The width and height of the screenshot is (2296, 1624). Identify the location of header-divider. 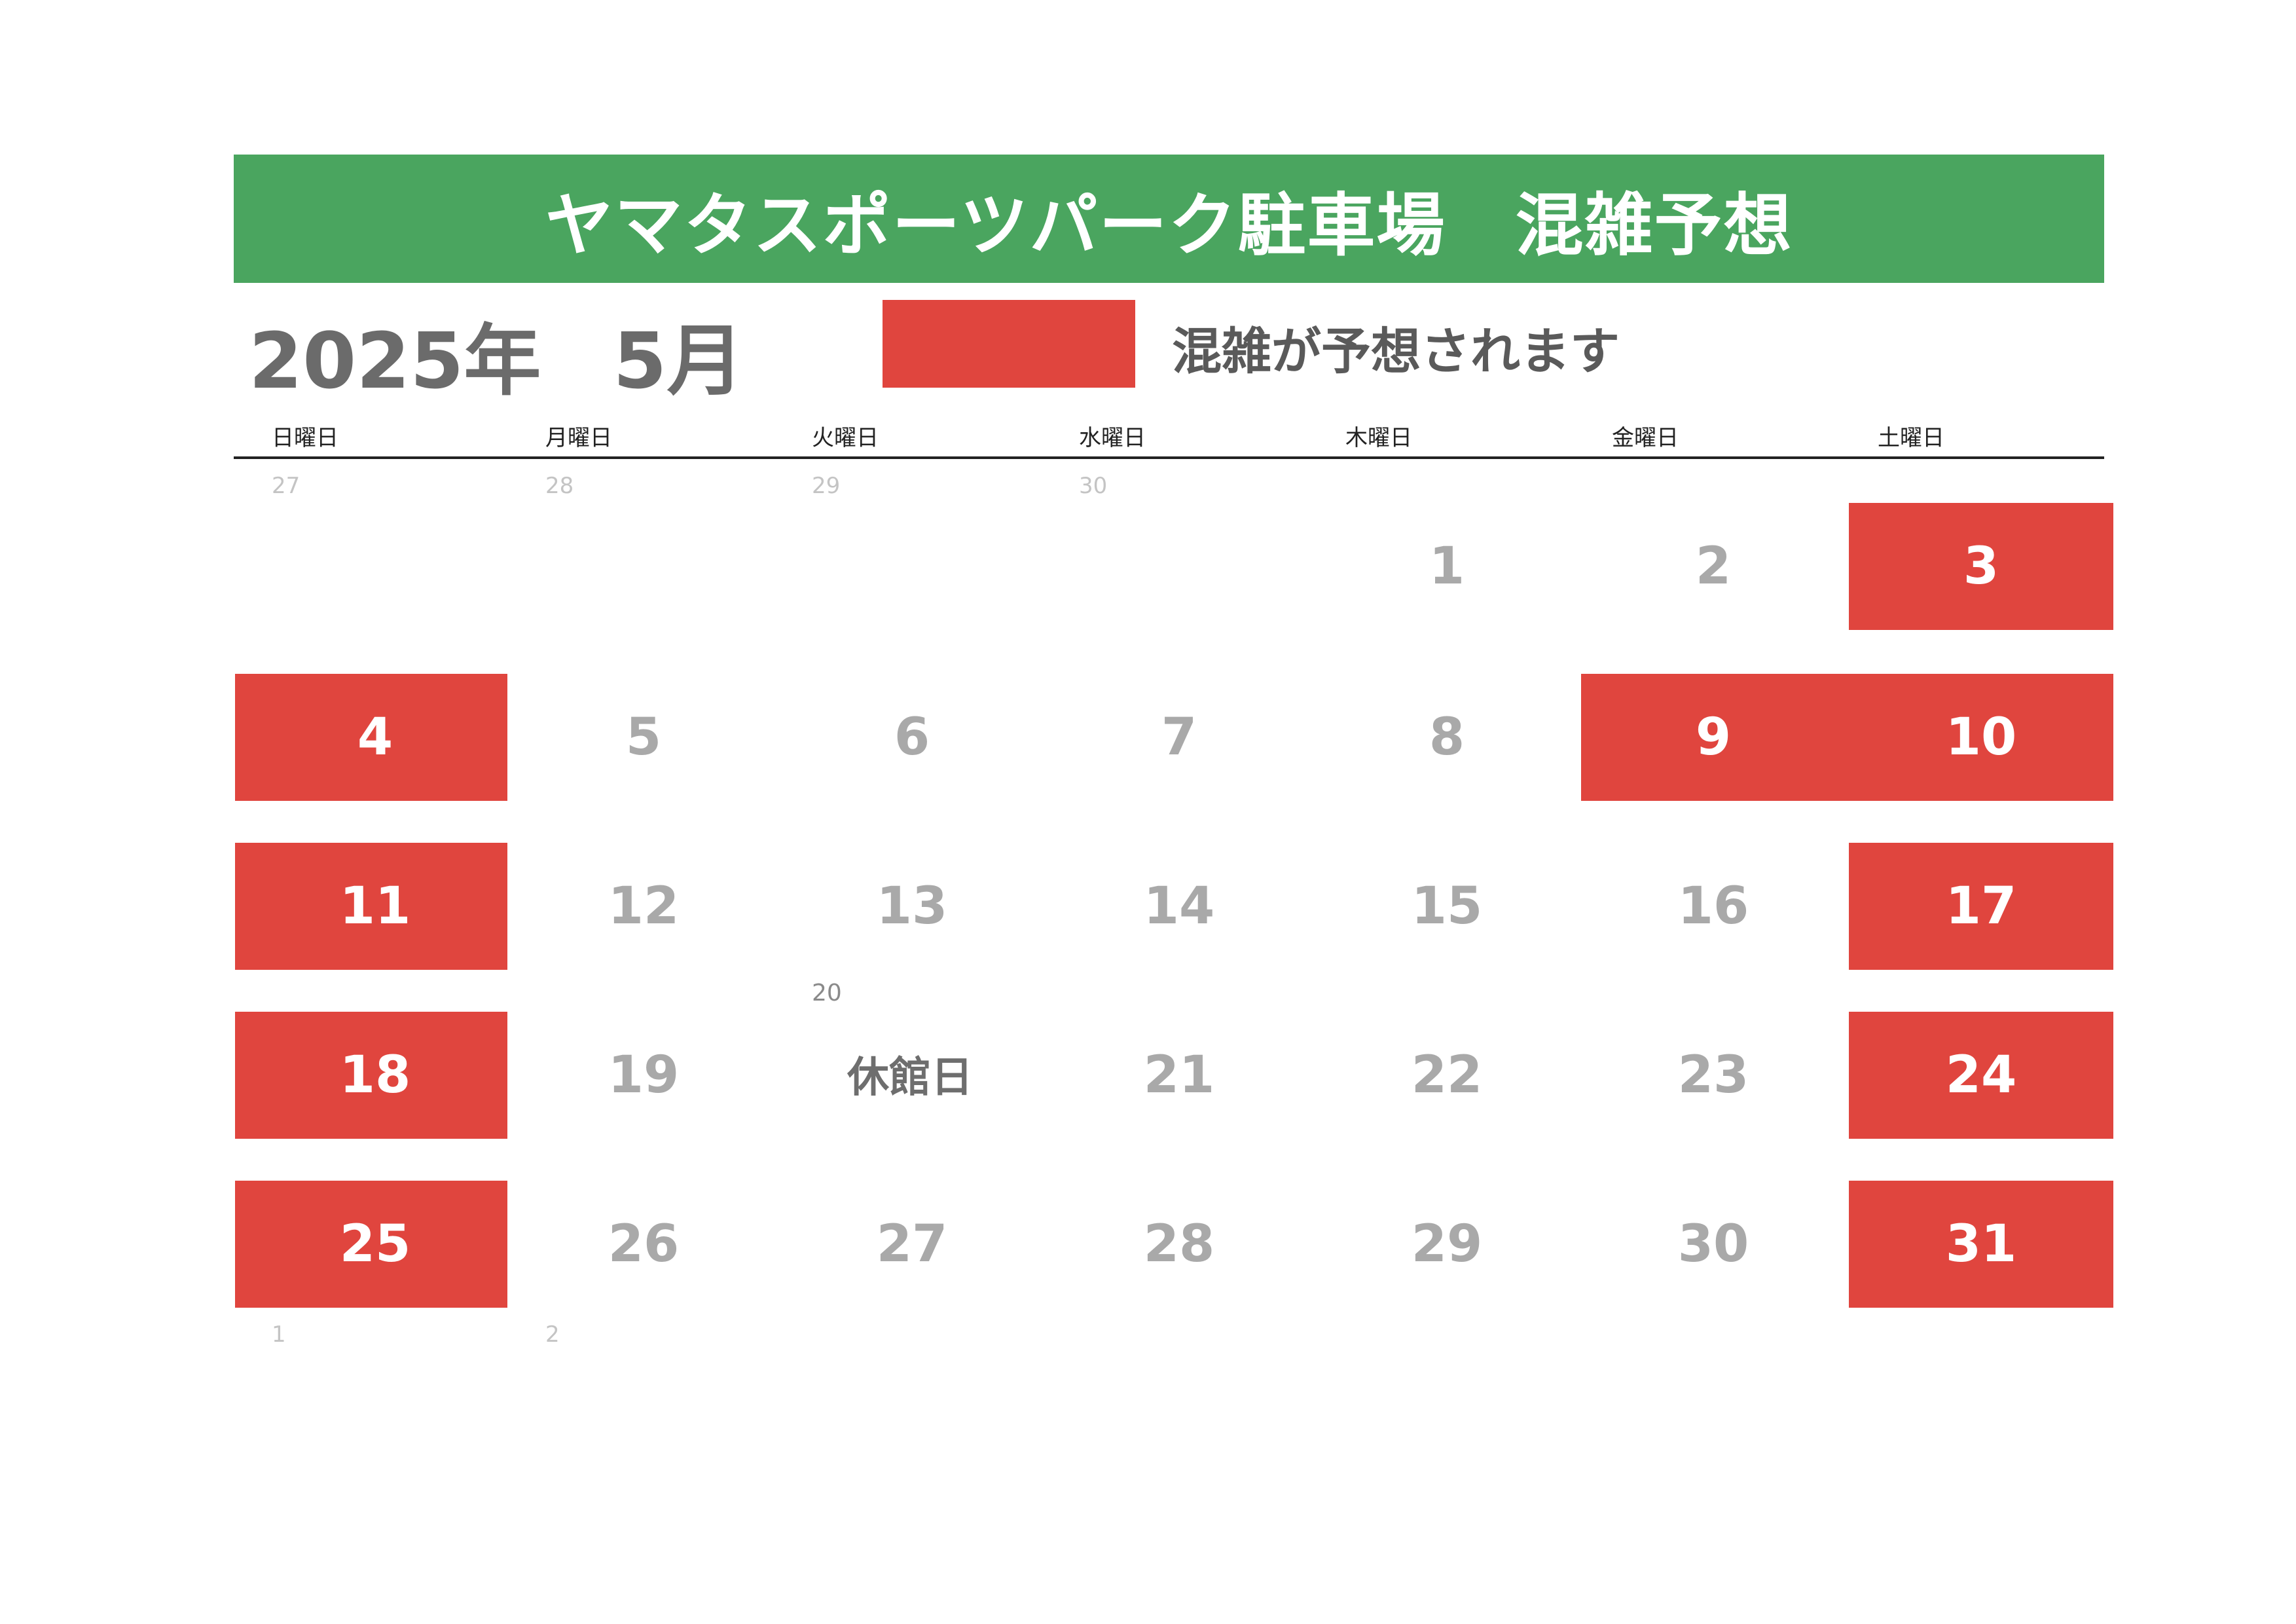
(1169, 457).